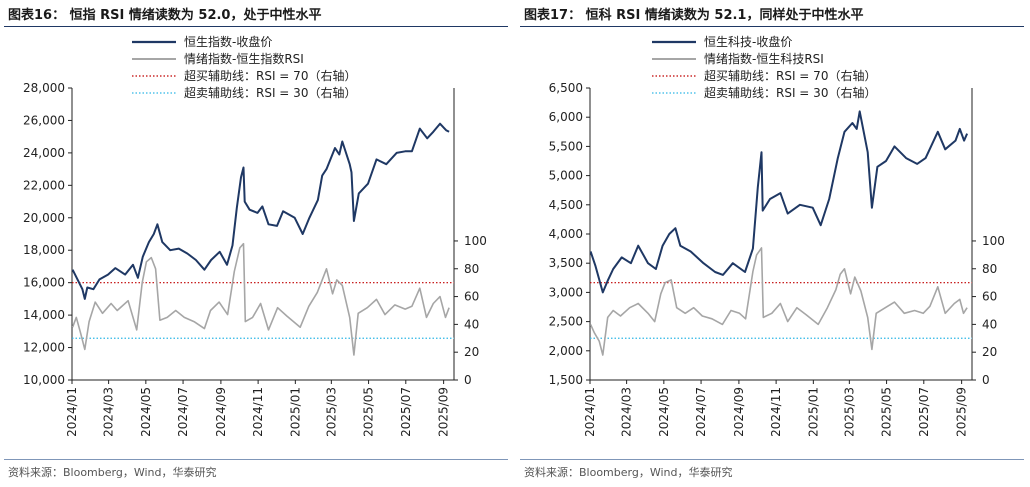 Image resolution: width=1030 pixels, height=487 pixels. What do you see at coordinates (44, 283) in the screenshot?
I see `left-y-tick-label: 16,000` at bounding box center [44, 283].